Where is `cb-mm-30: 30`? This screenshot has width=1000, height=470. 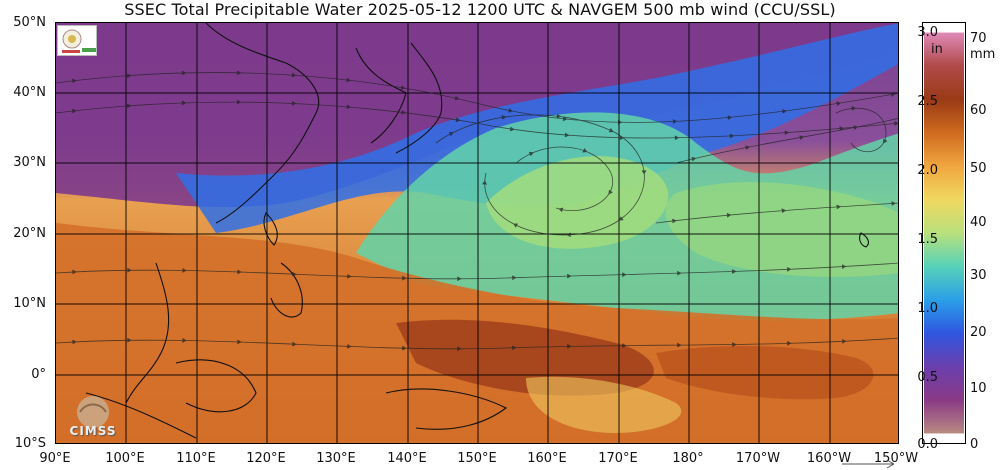
cb-mm-30: 30 is located at coordinates (978, 275).